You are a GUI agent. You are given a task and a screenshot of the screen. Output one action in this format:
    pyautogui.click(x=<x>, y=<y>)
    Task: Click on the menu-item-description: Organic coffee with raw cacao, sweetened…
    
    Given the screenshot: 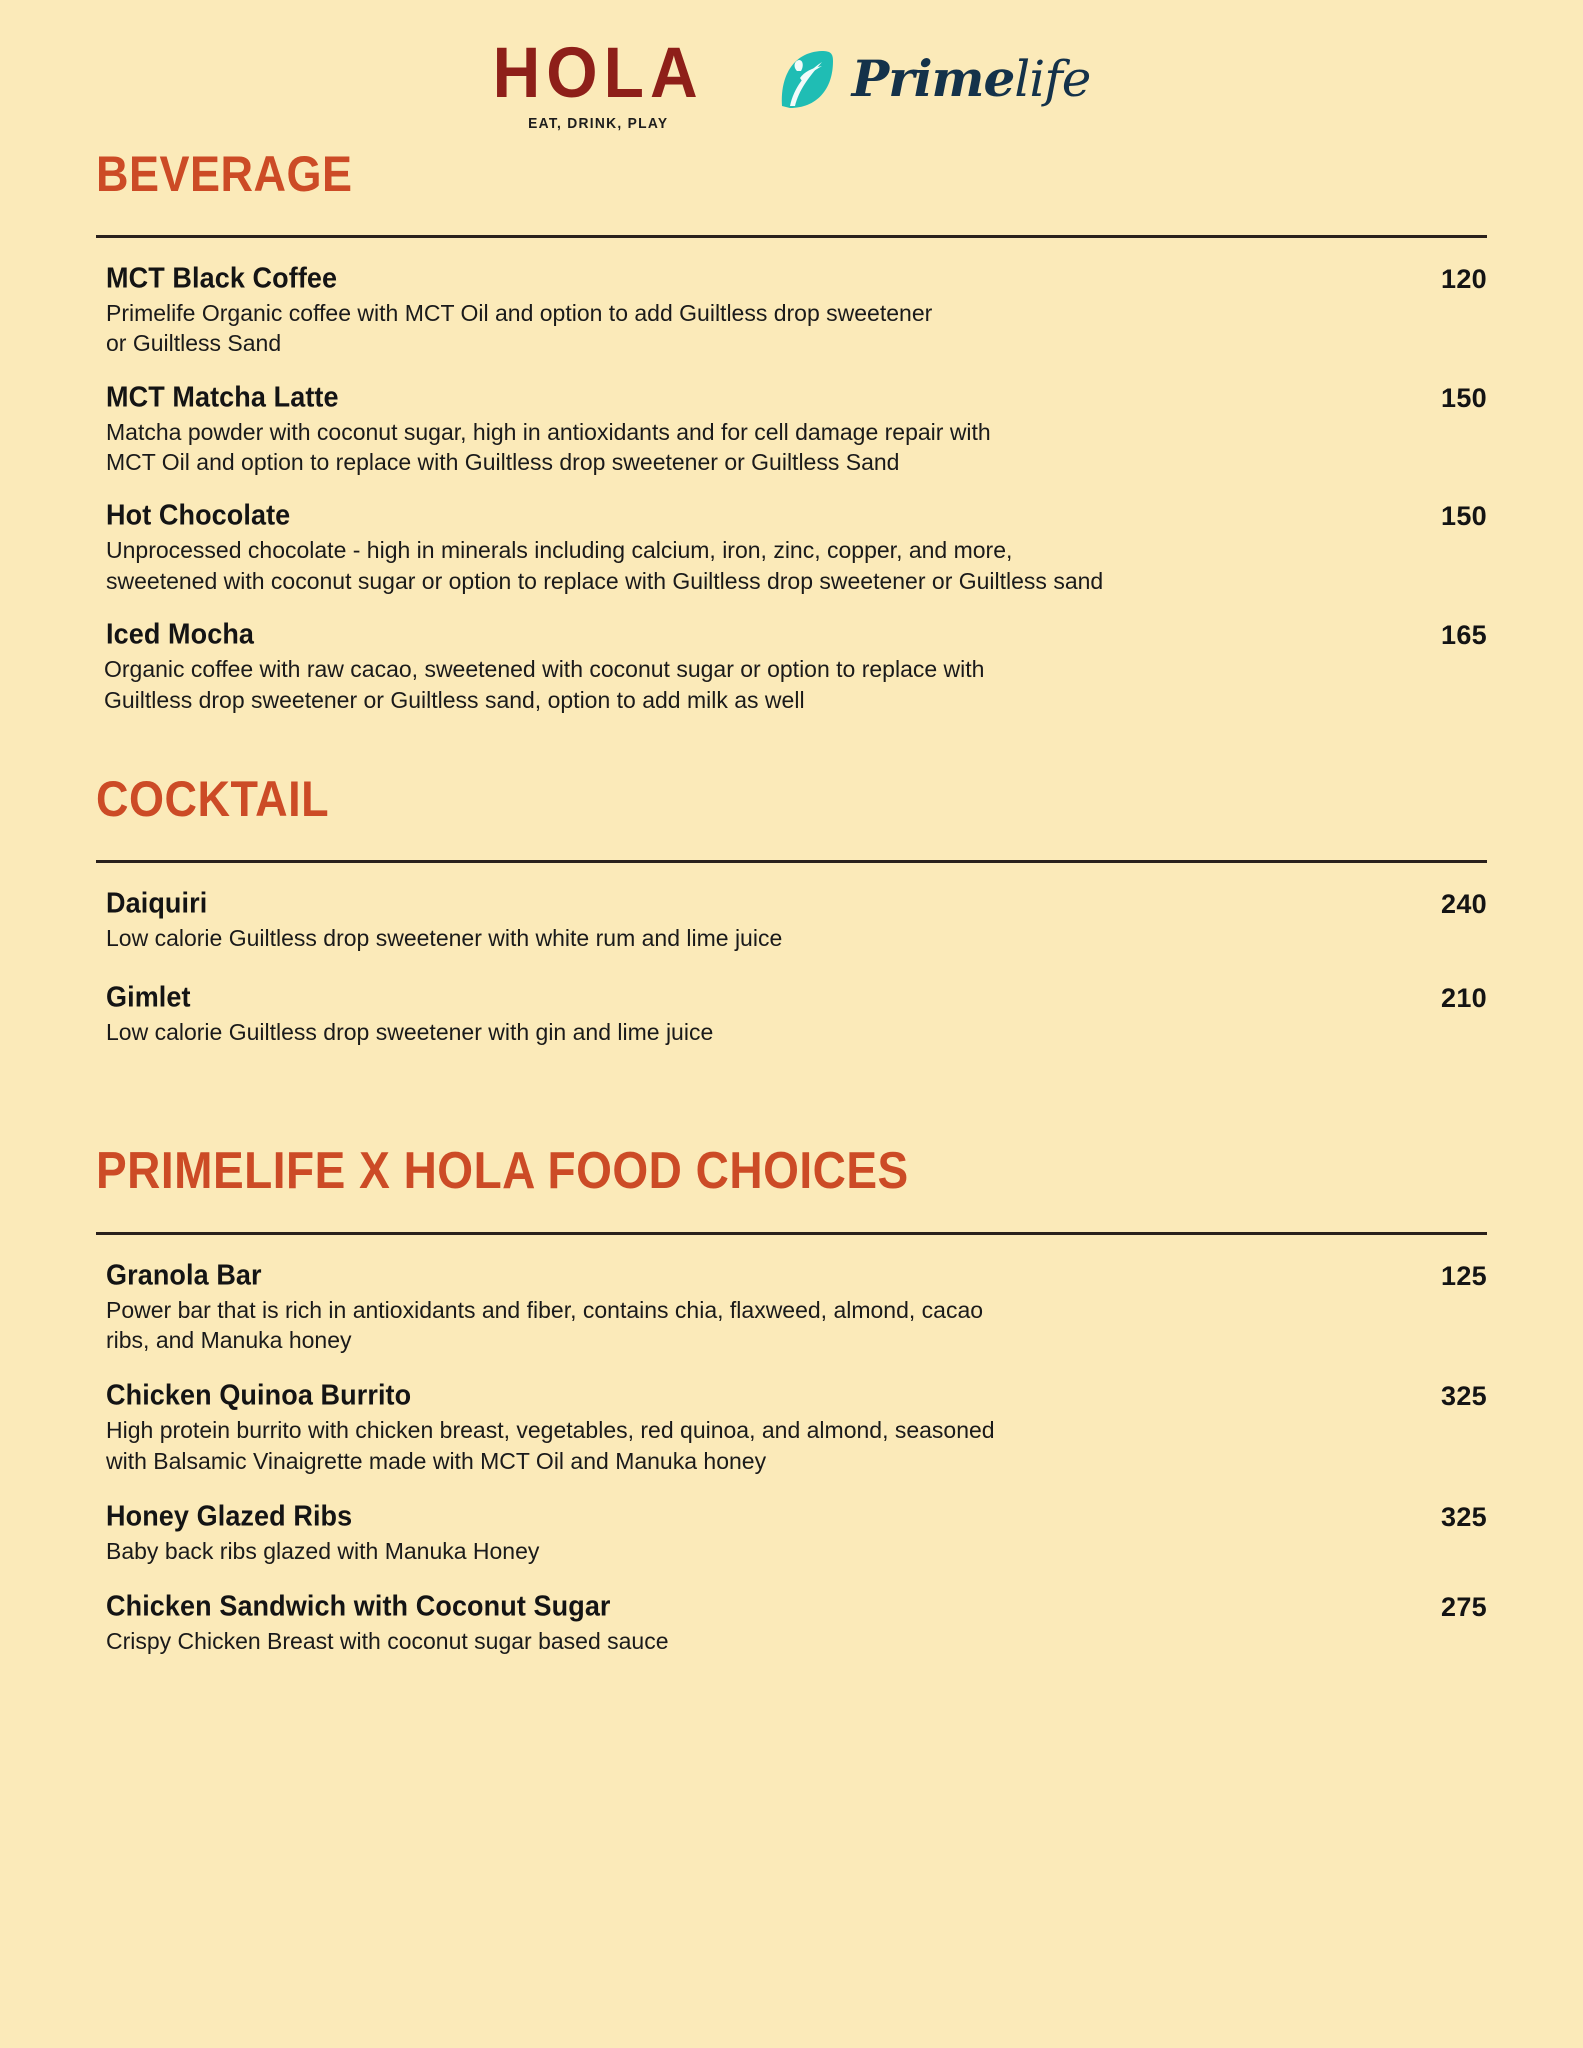 What is the action you would take?
    pyautogui.click(x=544, y=684)
    